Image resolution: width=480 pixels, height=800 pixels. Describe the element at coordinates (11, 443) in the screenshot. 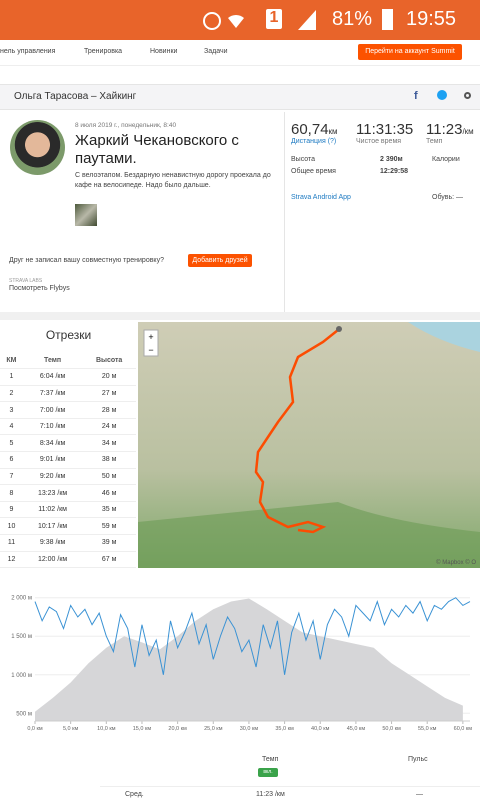

I see `splits-cell: 5` at that location.